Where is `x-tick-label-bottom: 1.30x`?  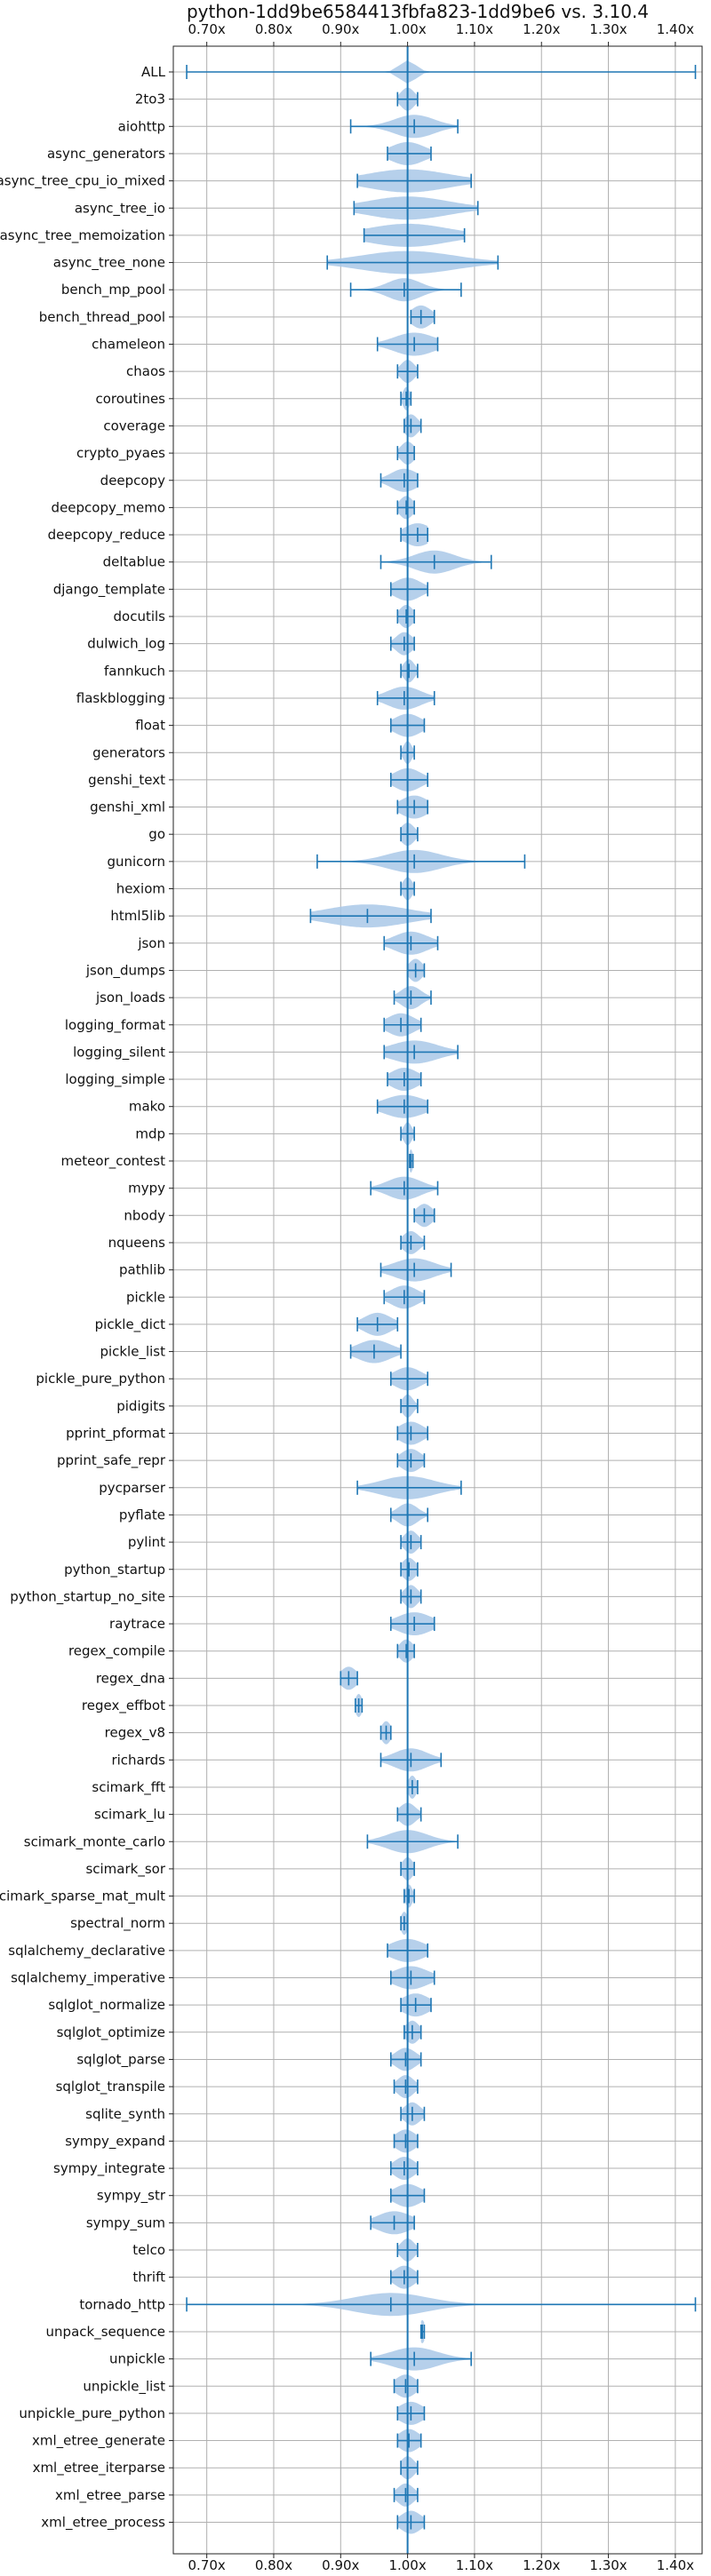
x-tick-label-bottom: 1.30x is located at coordinates (608, 2565).